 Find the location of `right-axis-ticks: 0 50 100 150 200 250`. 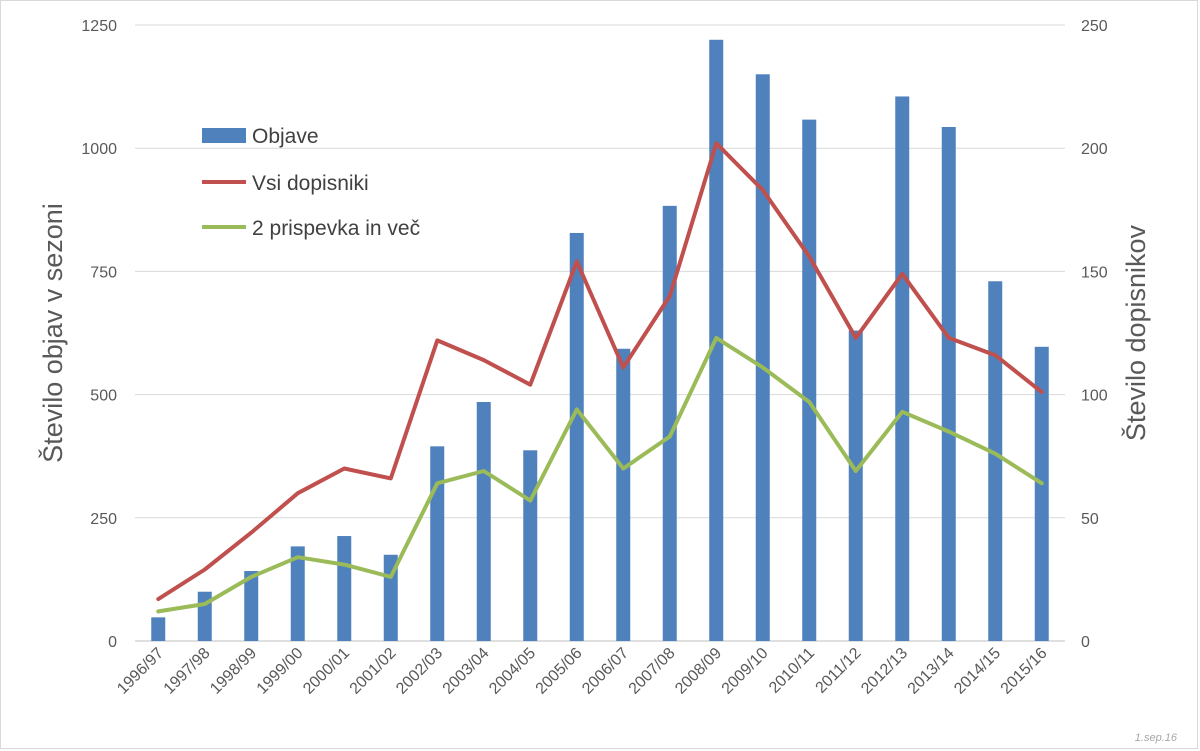

right-axis-ticks: 0 50 100 150 200 250 is located at coordinates (1094, 334).